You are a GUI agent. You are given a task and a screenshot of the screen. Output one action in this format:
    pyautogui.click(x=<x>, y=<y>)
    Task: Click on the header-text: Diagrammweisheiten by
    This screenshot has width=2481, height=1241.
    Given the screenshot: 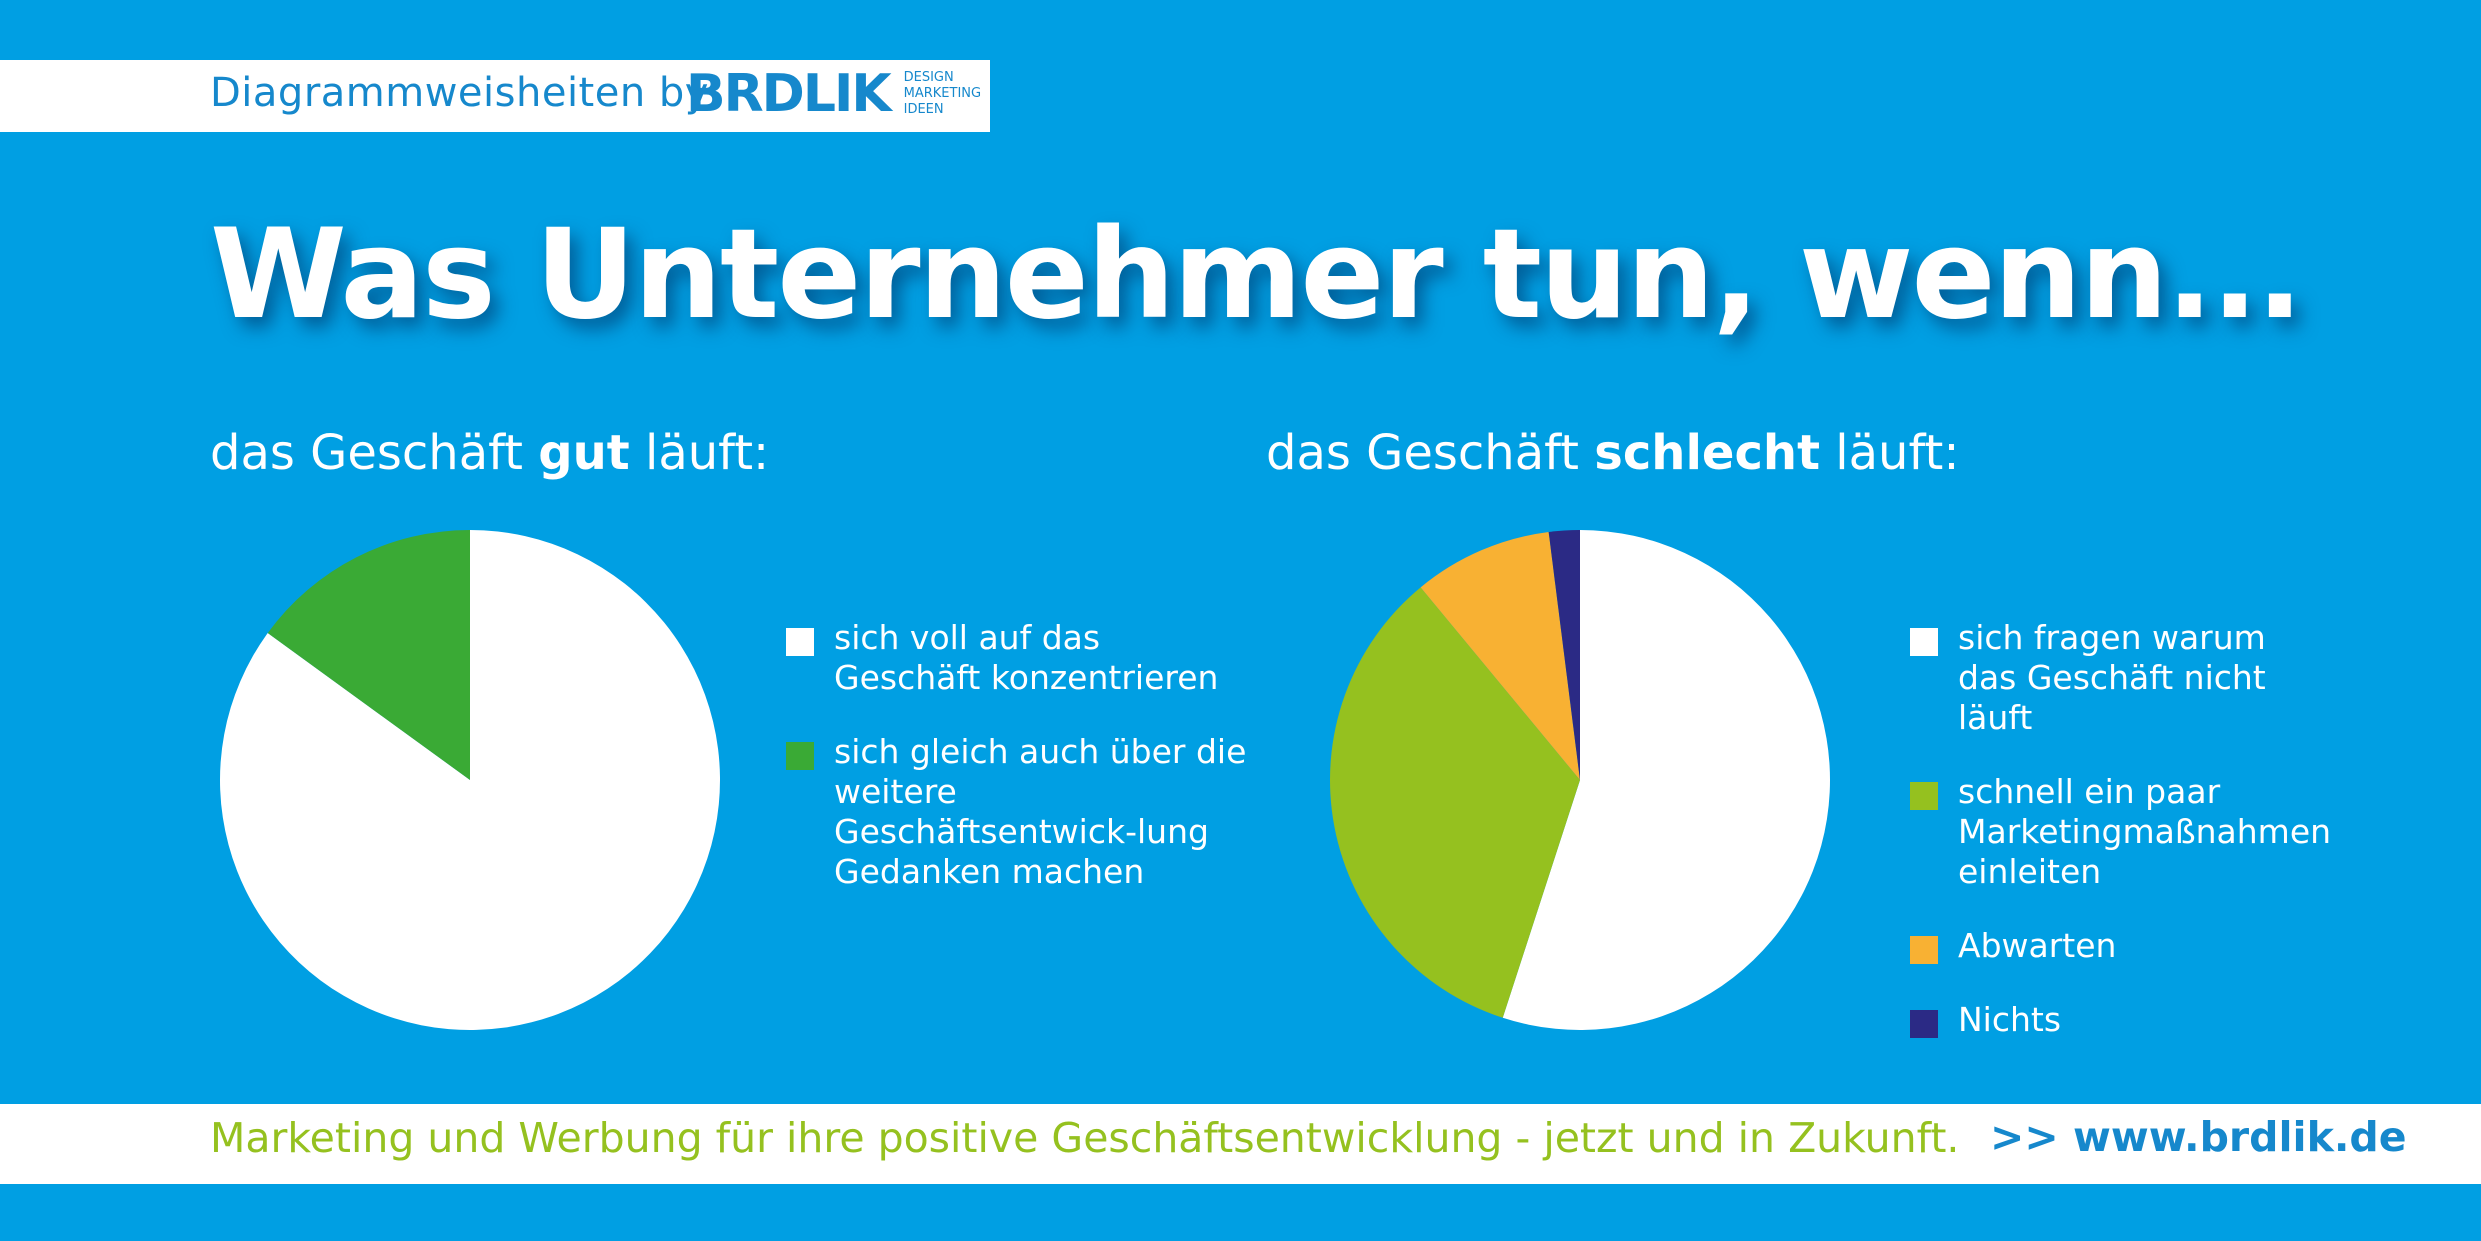 What is the action you would take?
    pyautogui.click(x=459, y=93)
    